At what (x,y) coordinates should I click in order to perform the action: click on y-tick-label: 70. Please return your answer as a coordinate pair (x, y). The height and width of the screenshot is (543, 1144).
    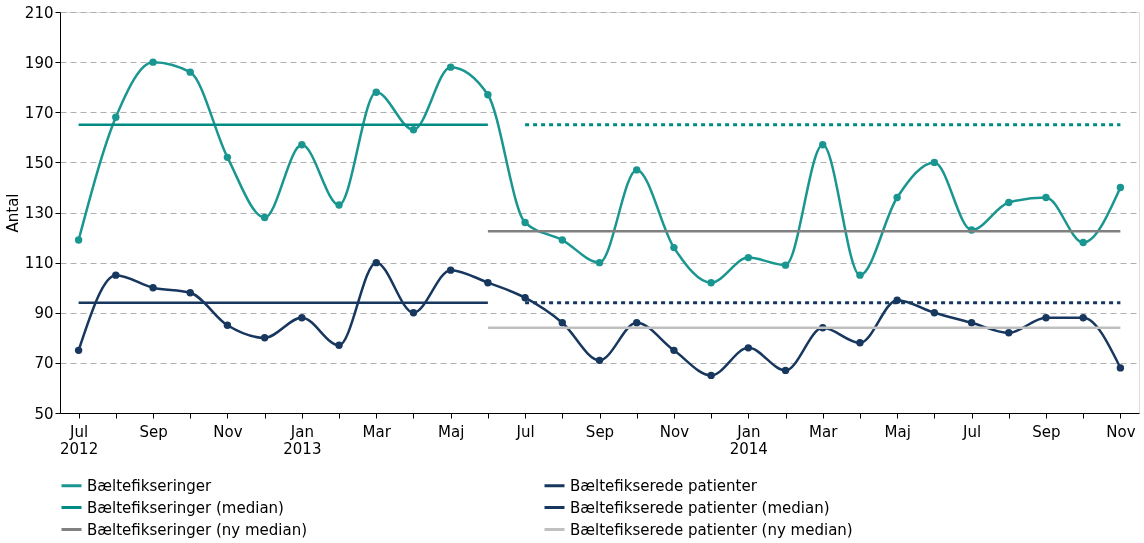
    Looking at the image, I should click on (44, 363).